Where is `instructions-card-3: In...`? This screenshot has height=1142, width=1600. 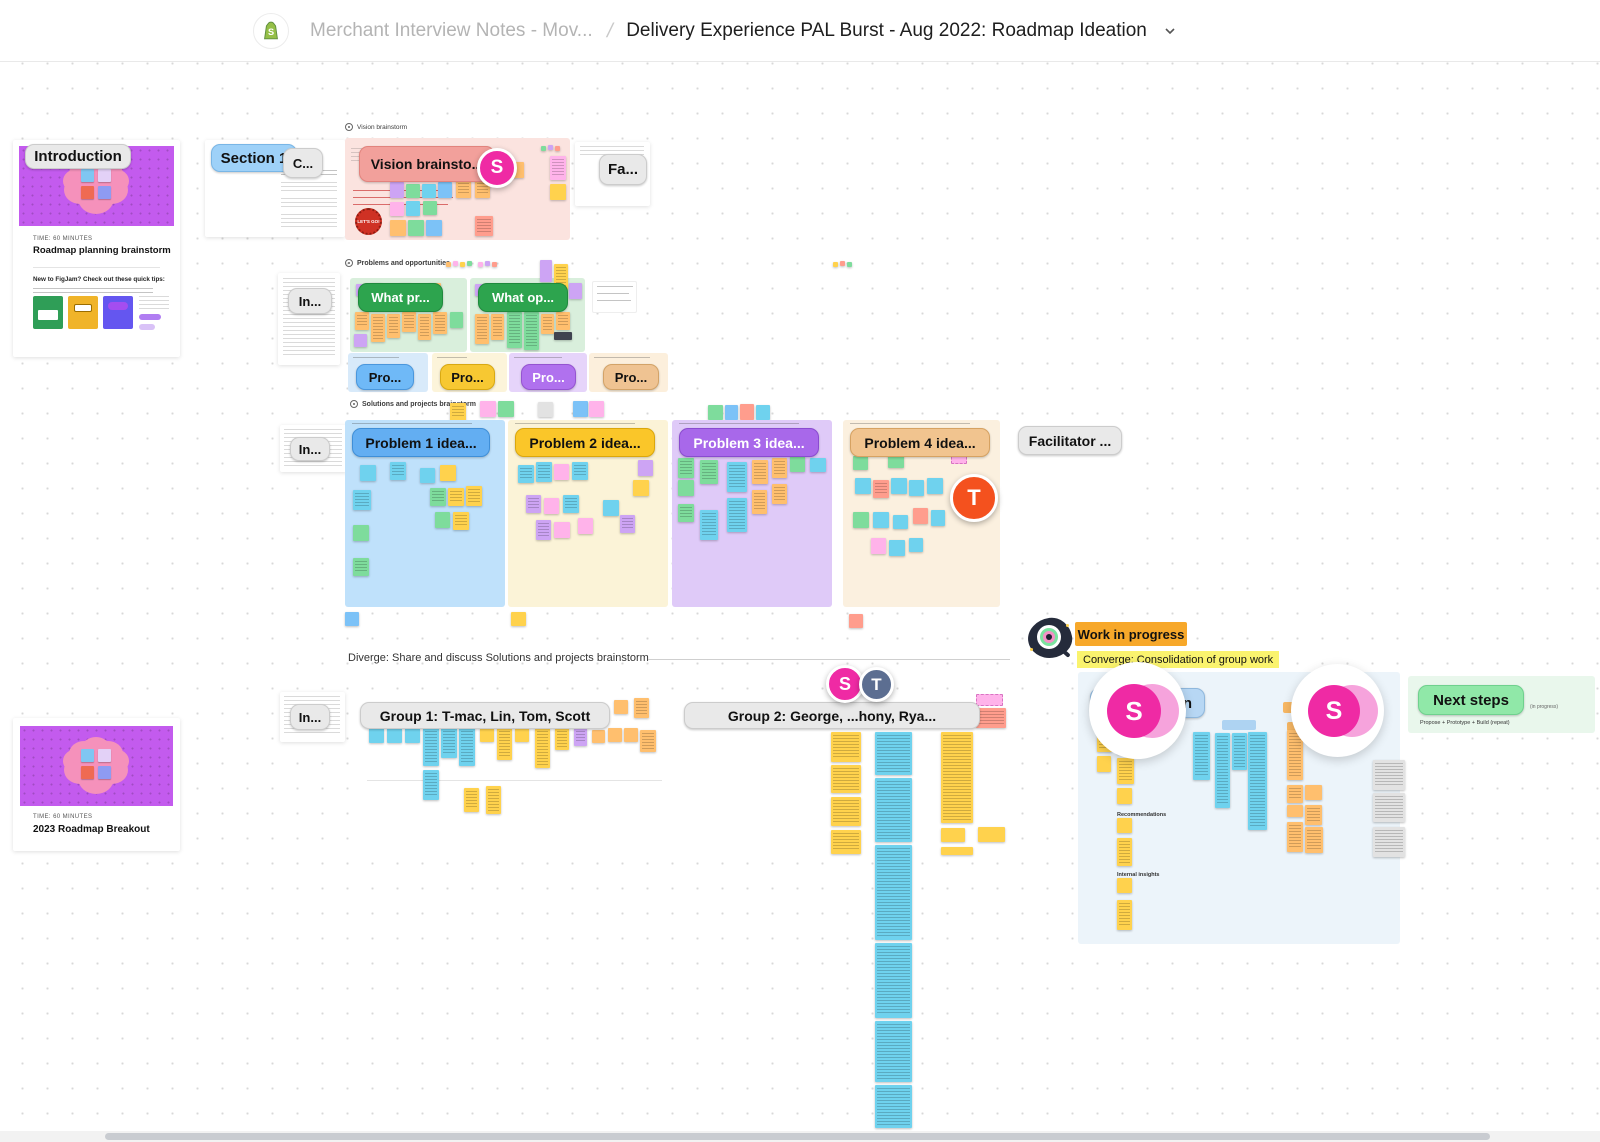
instructions-card-3: In... is located at coordinates (312, 717).